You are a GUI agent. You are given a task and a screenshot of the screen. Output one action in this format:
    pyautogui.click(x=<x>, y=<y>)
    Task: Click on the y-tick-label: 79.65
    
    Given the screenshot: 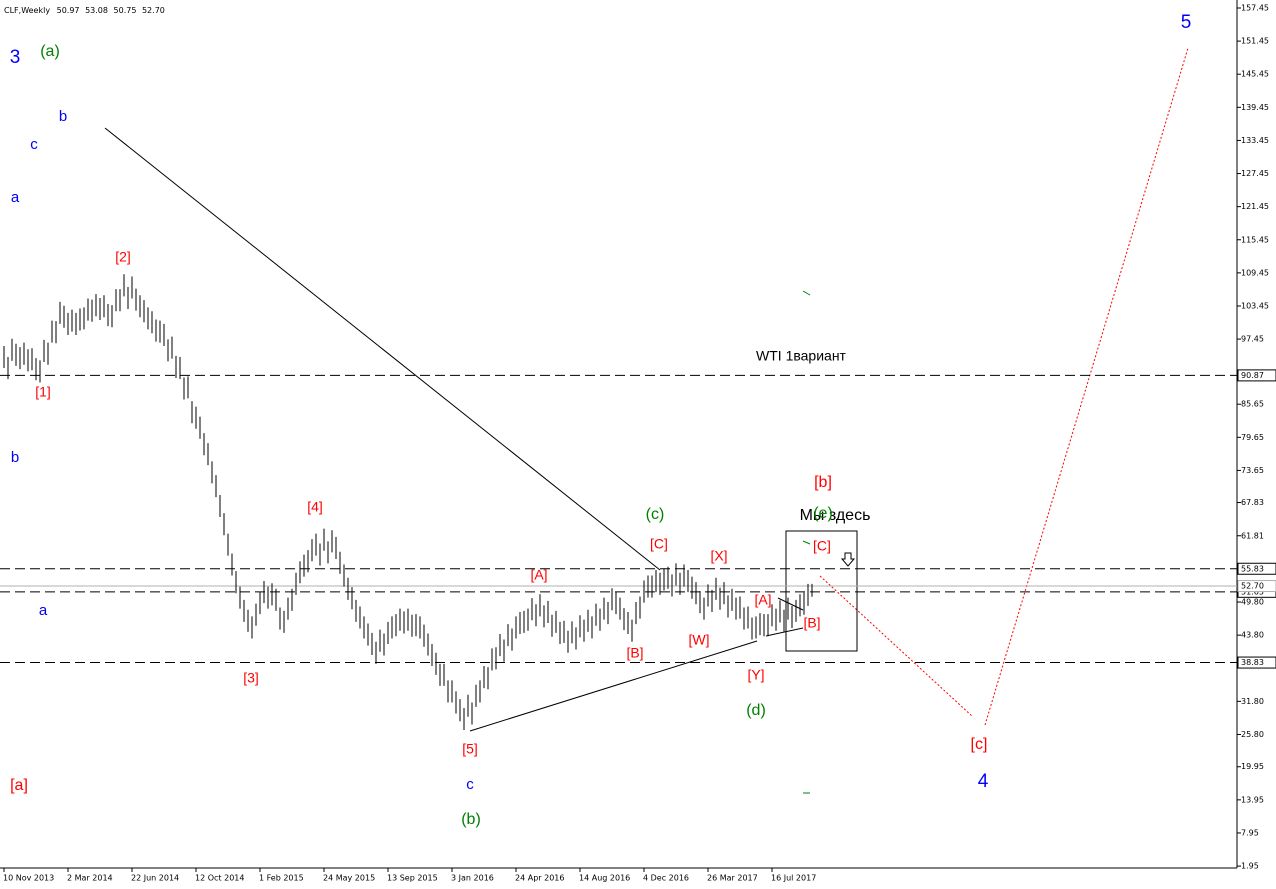 What is the action you would take?
    pyautogui.click(x=1252, y=437)
    